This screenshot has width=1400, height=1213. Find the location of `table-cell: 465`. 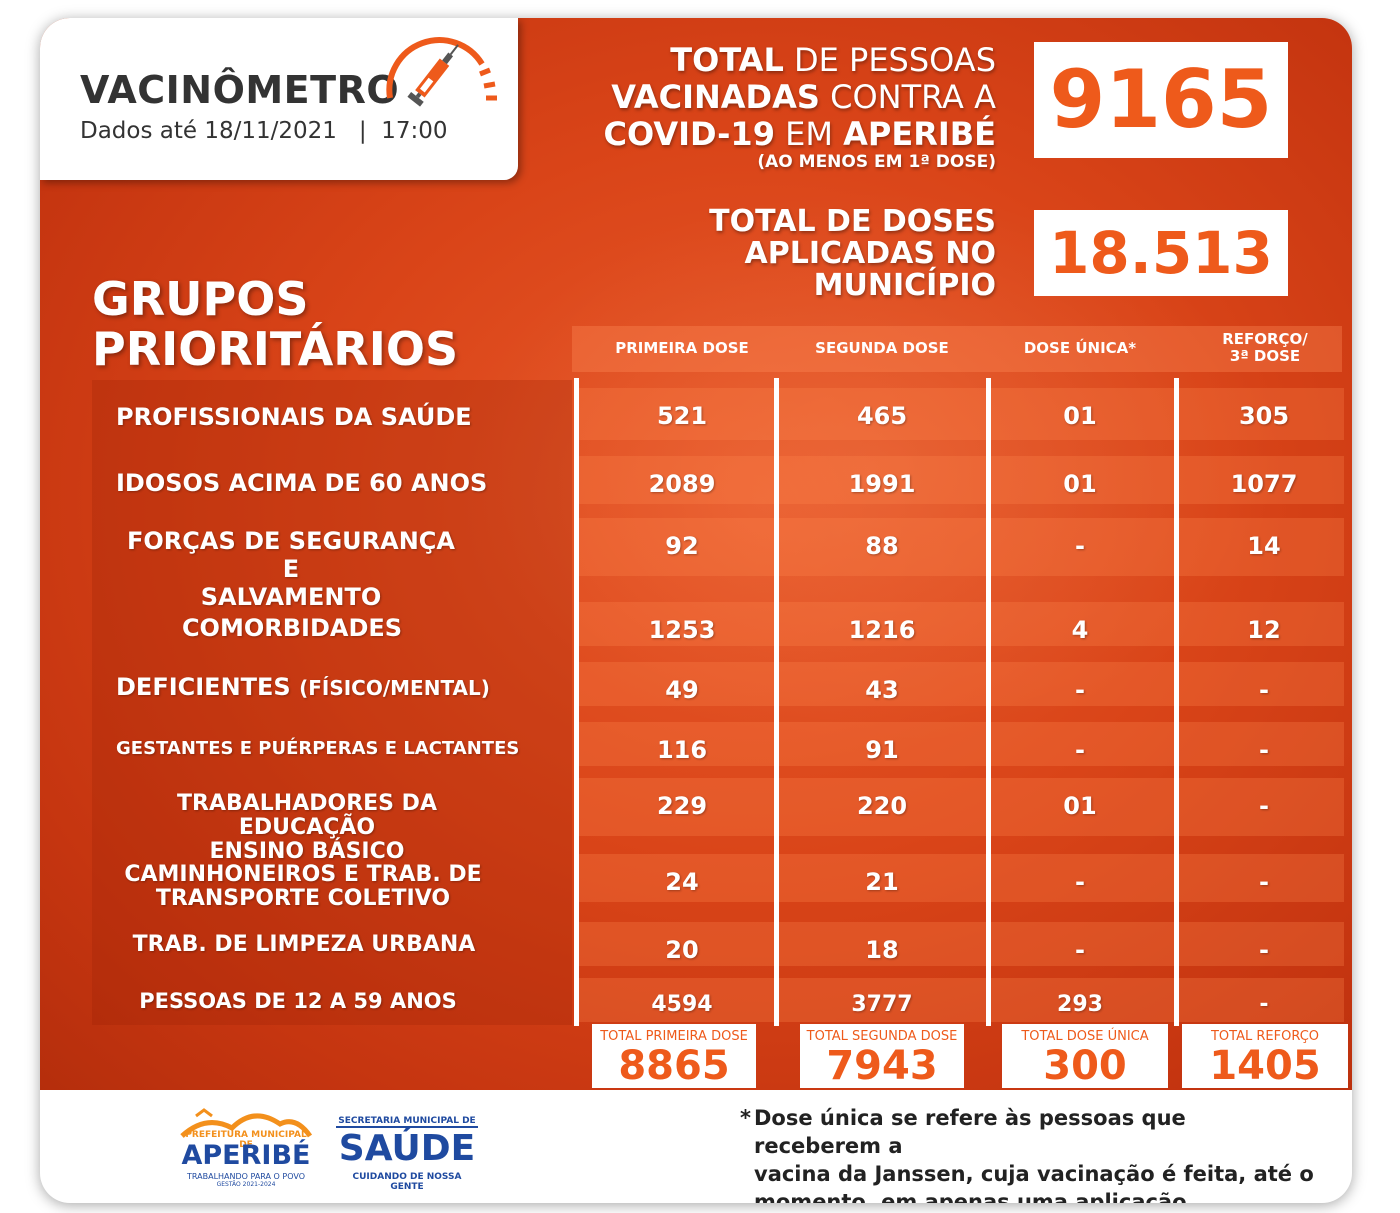

table-cell: 465 is located at coordinates (882, 416).